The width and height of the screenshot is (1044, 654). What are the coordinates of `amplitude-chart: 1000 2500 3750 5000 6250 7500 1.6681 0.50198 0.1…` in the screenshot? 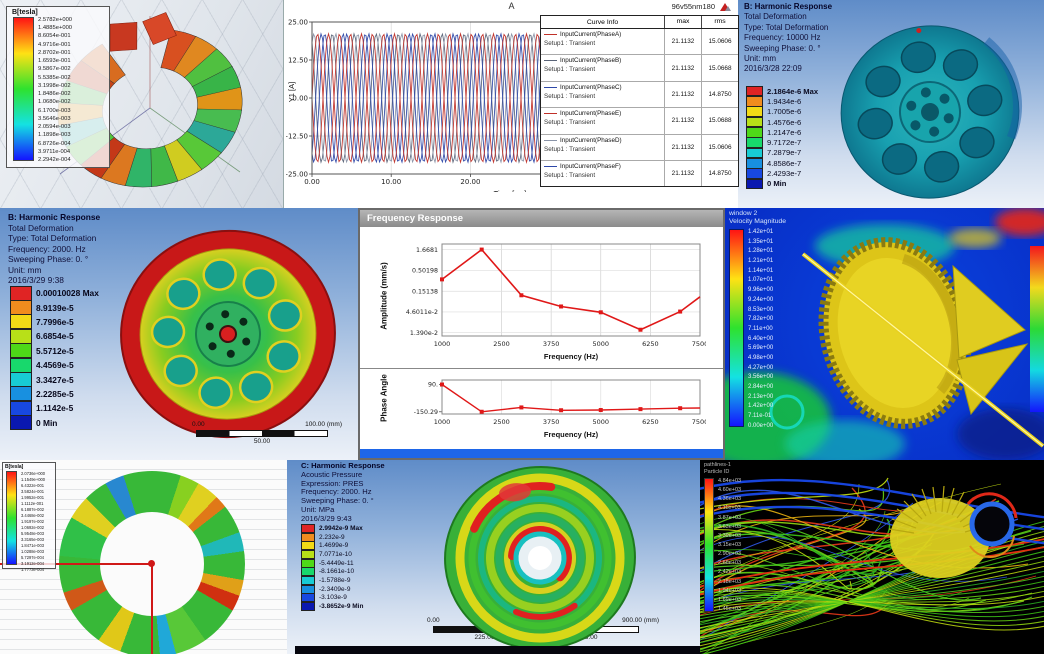 It's located at (556, 295).